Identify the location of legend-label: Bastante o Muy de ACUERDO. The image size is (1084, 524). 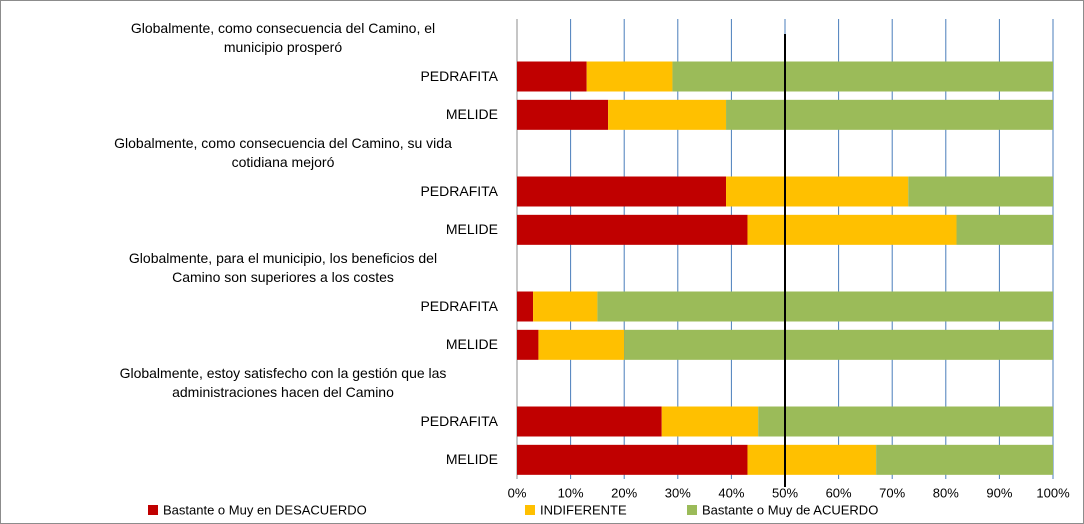
(790, 509).